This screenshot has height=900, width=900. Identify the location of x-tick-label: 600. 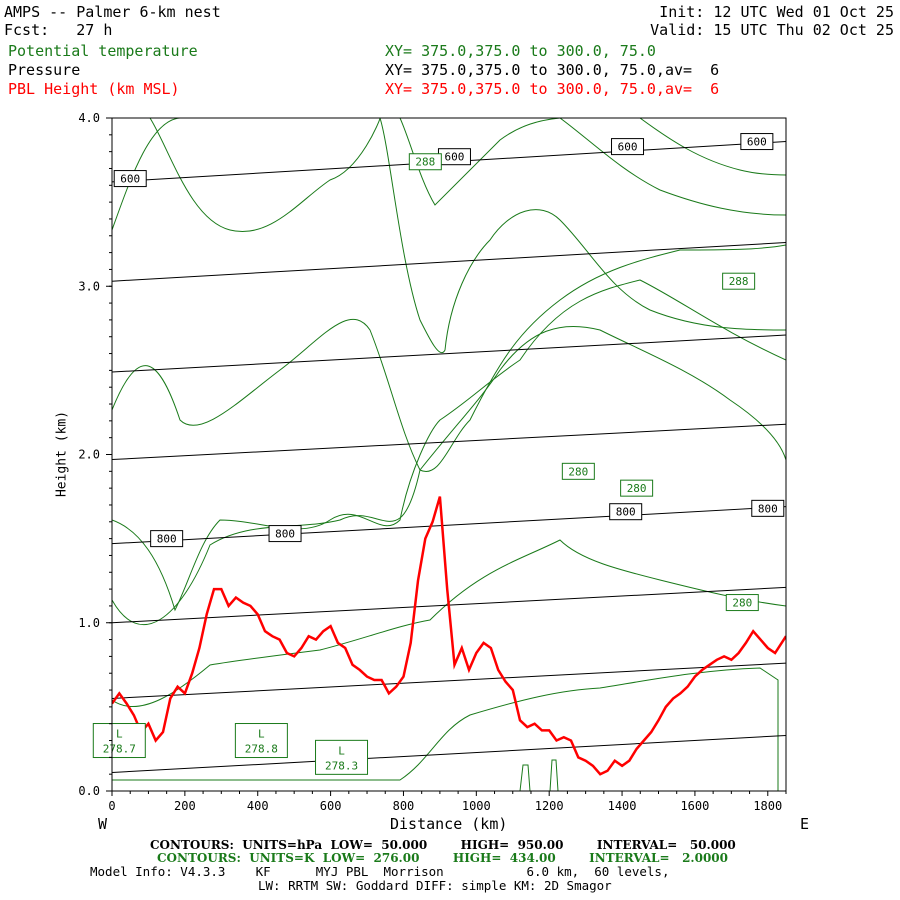
(331, 806).